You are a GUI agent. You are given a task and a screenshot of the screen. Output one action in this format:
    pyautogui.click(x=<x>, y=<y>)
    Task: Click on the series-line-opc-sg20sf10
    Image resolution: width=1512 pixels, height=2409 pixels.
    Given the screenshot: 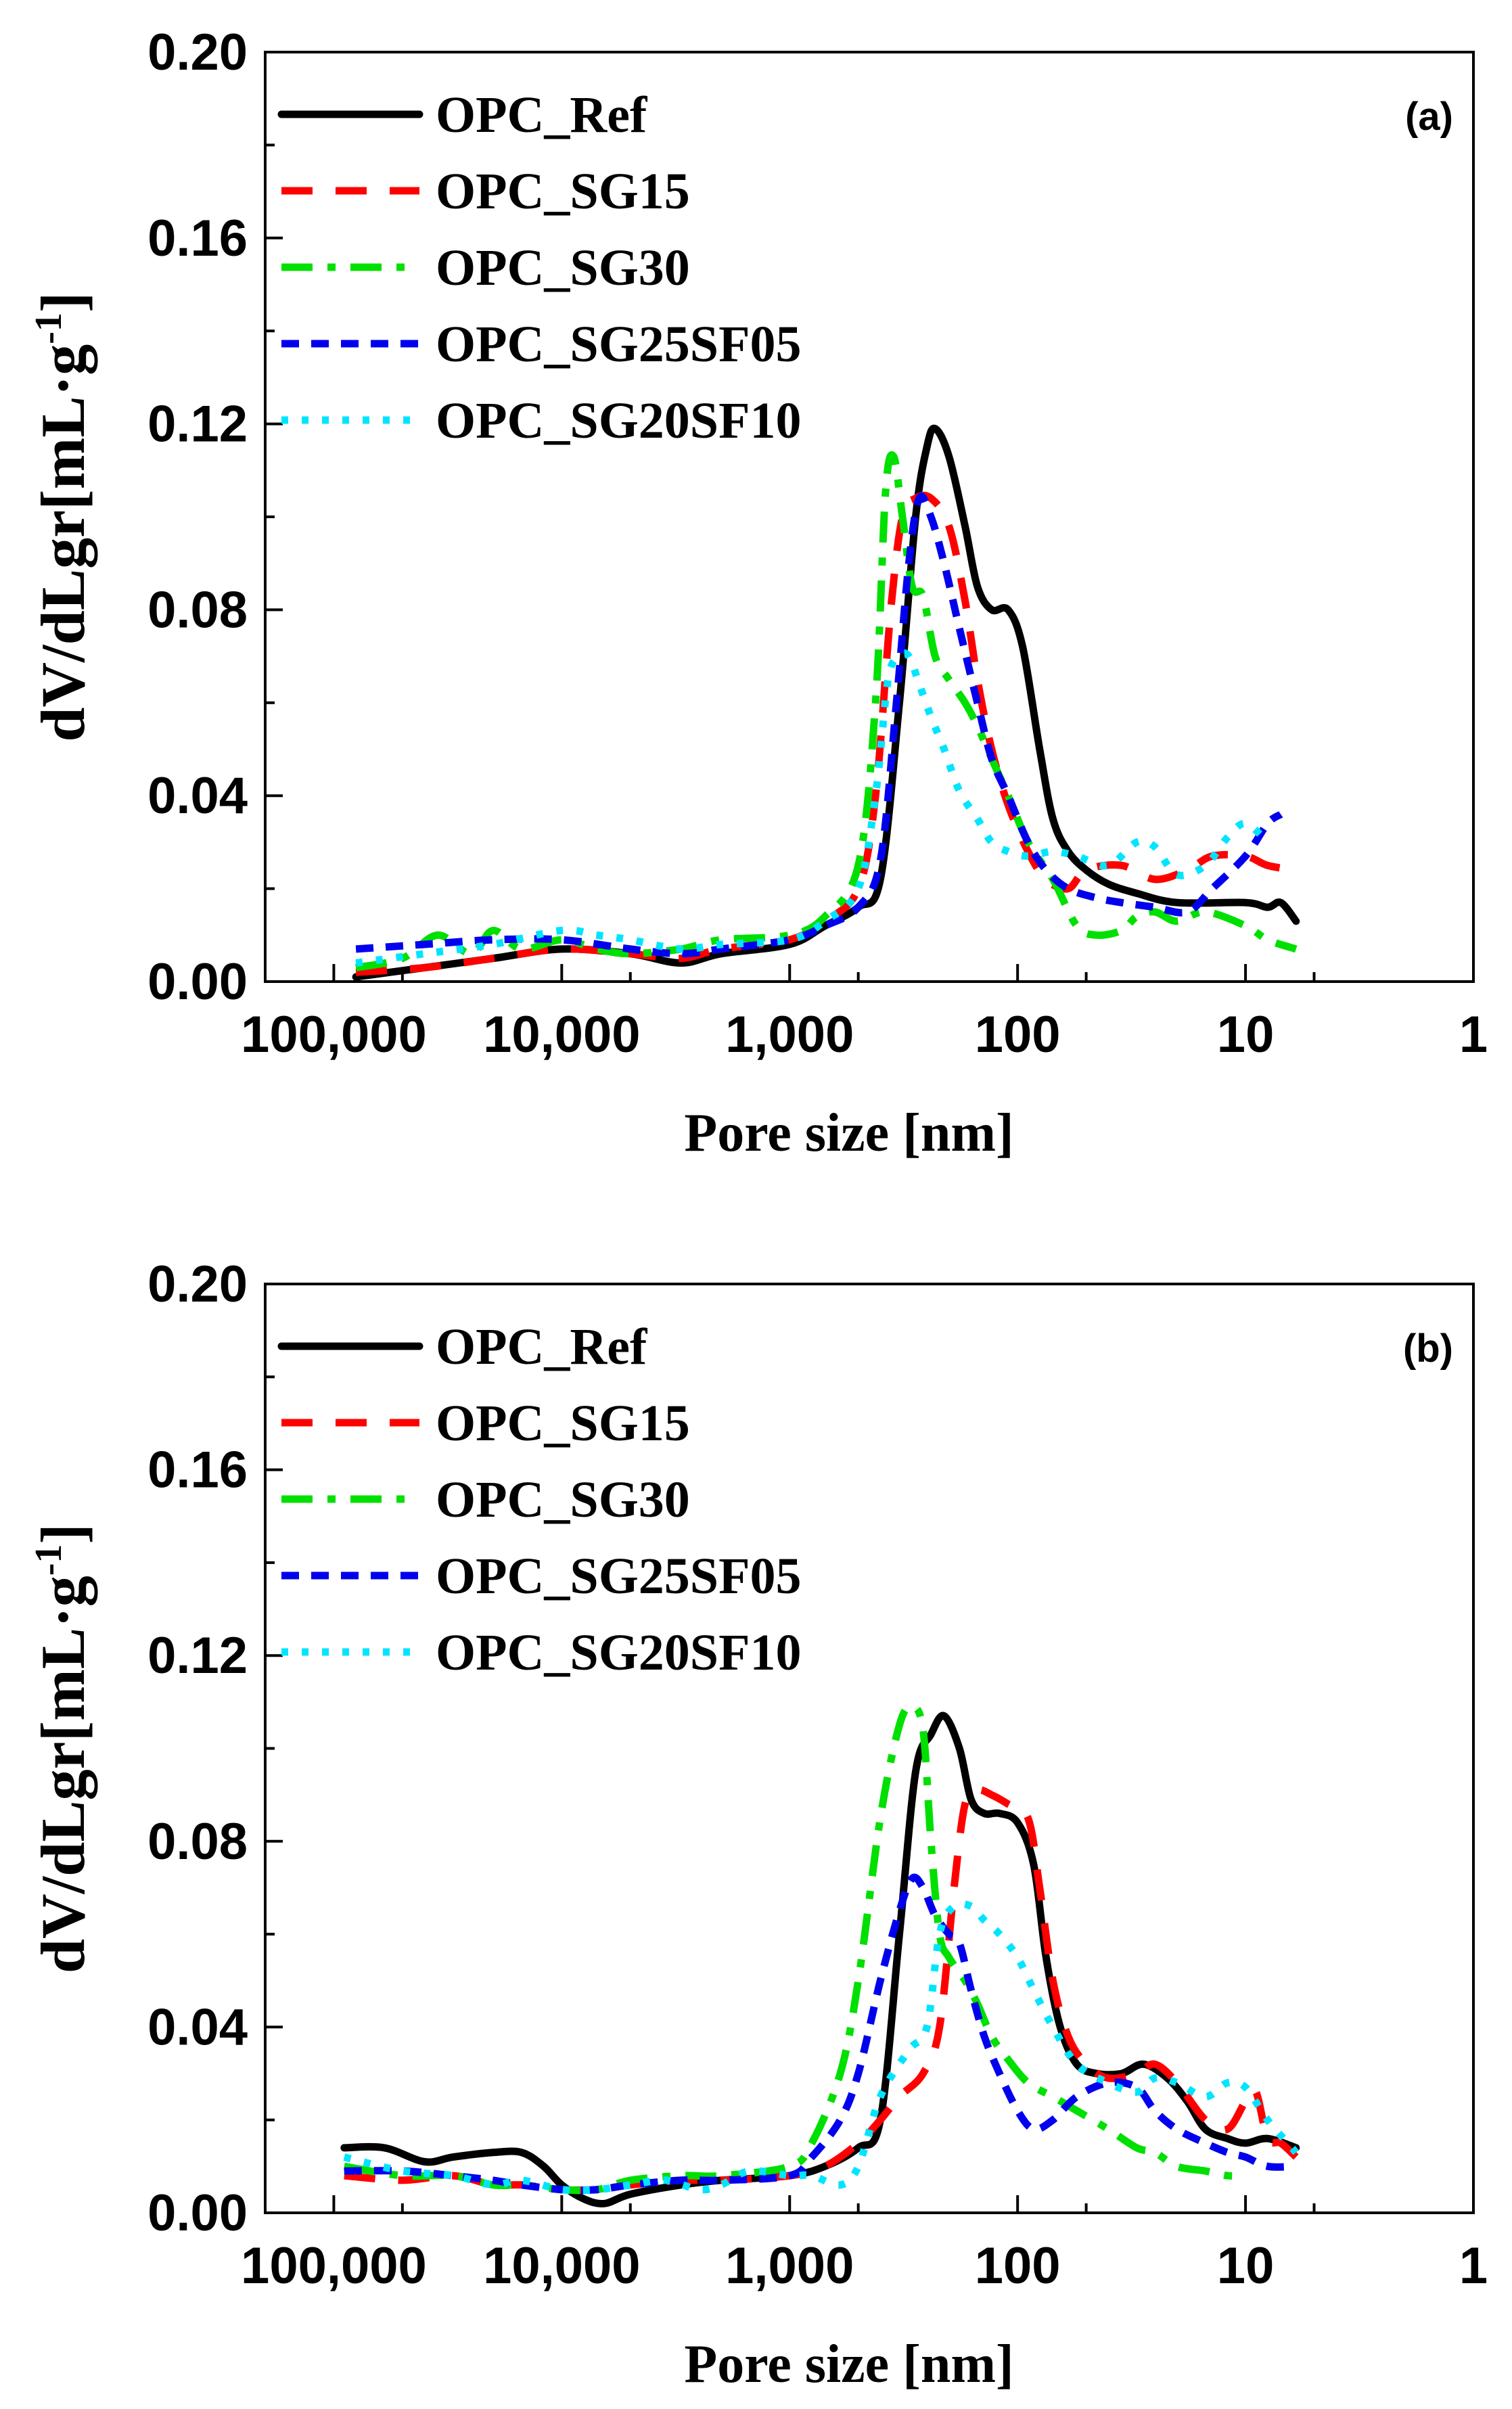 What is the action you would take?
    pyautogui.click(x=821, y=2047)
    